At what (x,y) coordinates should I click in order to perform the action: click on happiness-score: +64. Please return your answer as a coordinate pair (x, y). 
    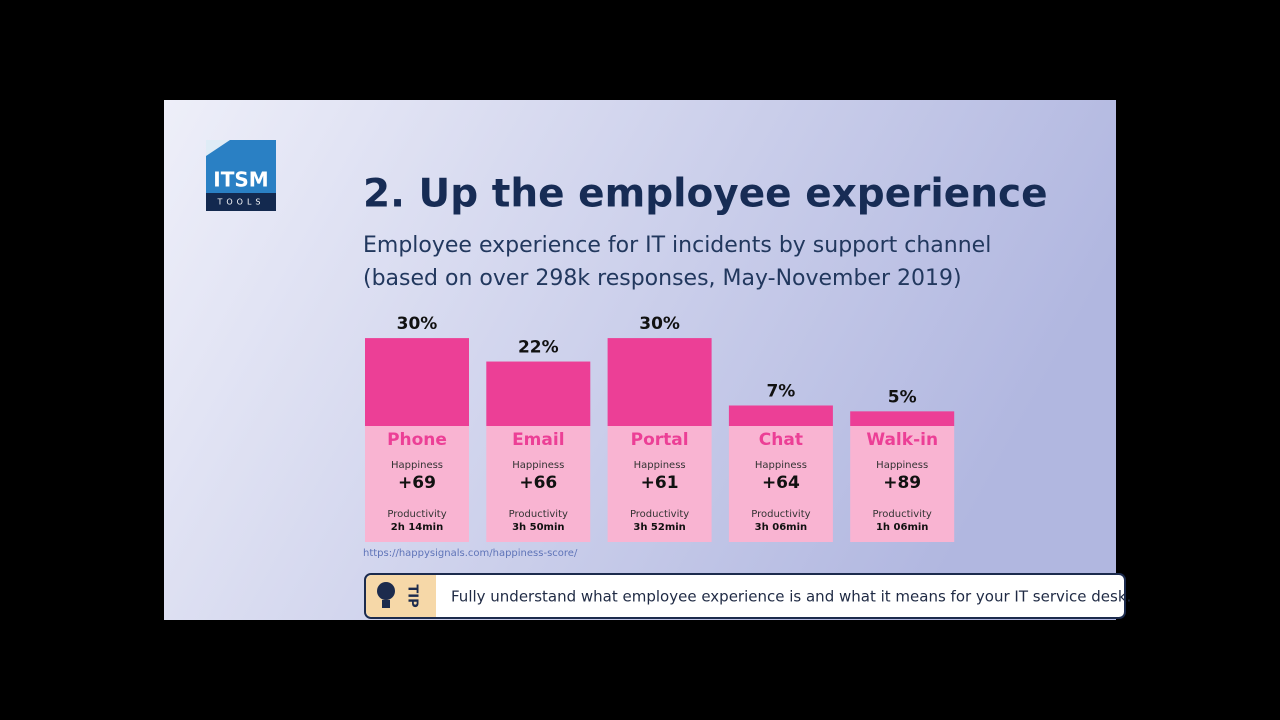
    Looking at the image, I should click on (781, 483).